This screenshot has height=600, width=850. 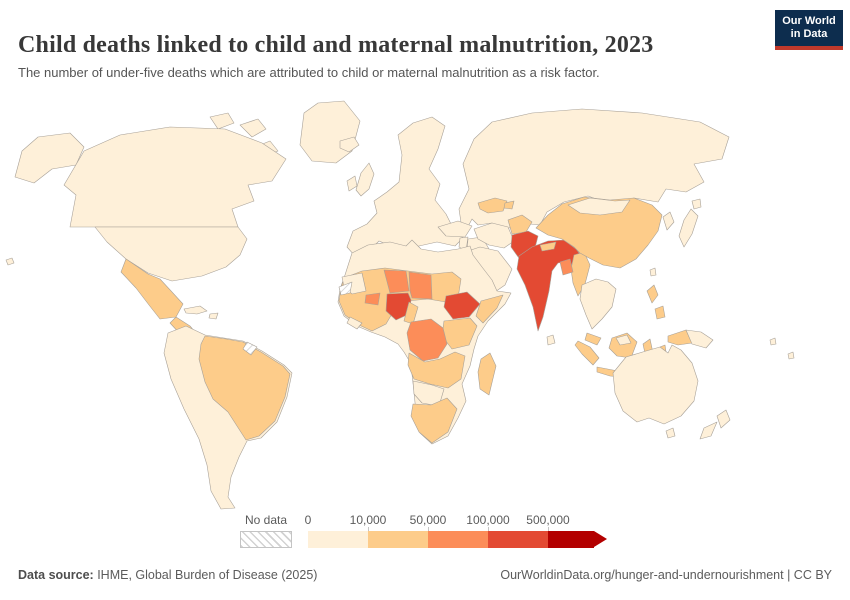 I want to click on country-philippines-luzon, so click(x=652, y=294).